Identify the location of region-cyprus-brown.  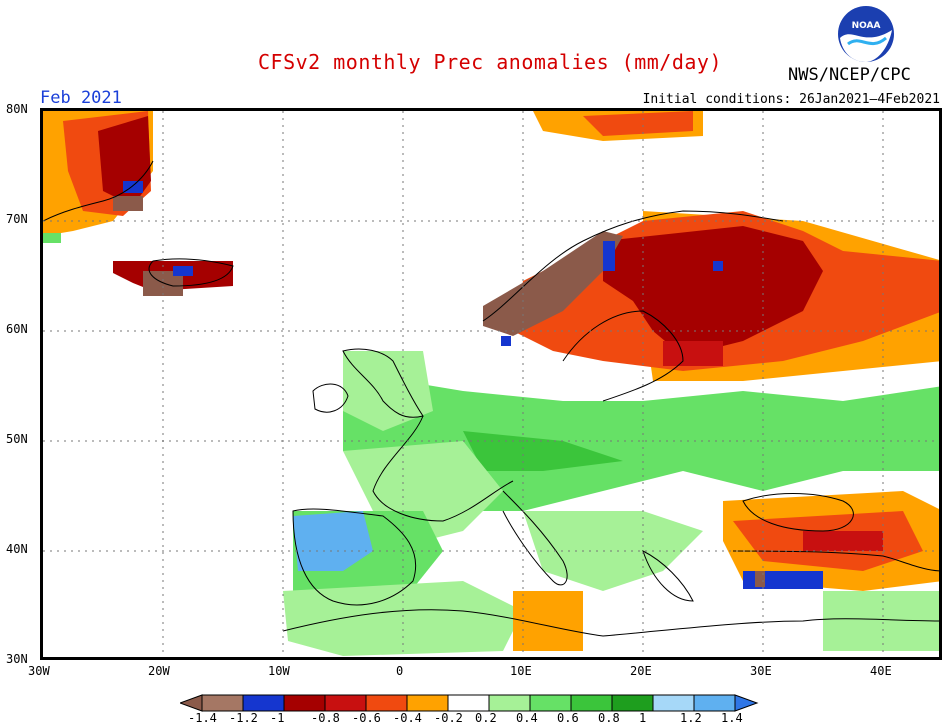
(760, 579).